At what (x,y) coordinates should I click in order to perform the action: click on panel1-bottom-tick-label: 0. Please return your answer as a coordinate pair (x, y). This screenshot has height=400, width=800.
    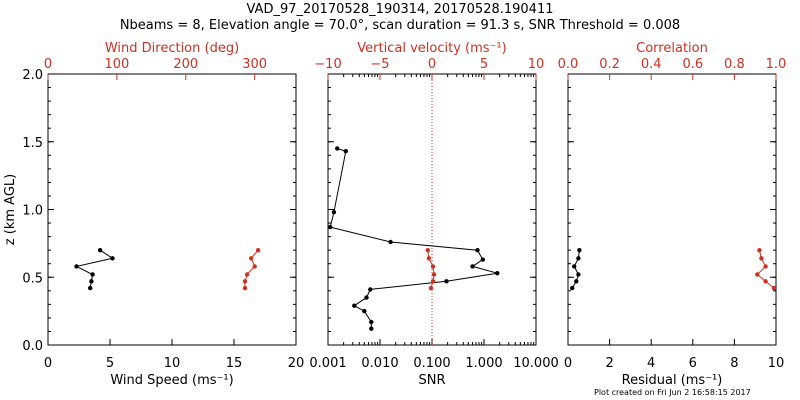
    Looking at the image, I should click on (48, 363).